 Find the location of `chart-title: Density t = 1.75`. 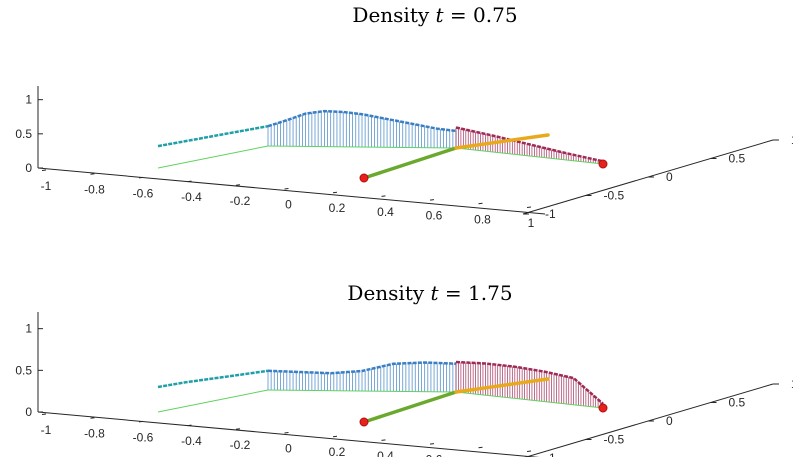

chart-title: Density t = 1.75 is located at coordinates (429, 293).